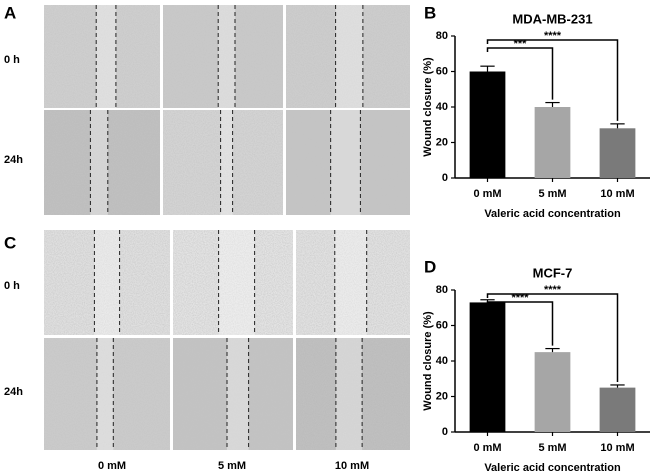 The width and height of the screenshot is (668, 475). What do you see at coordinates (552, 18) in the screenshot?
I see `chart-title: MDA-MB-231` at bounding box center [552, 18].